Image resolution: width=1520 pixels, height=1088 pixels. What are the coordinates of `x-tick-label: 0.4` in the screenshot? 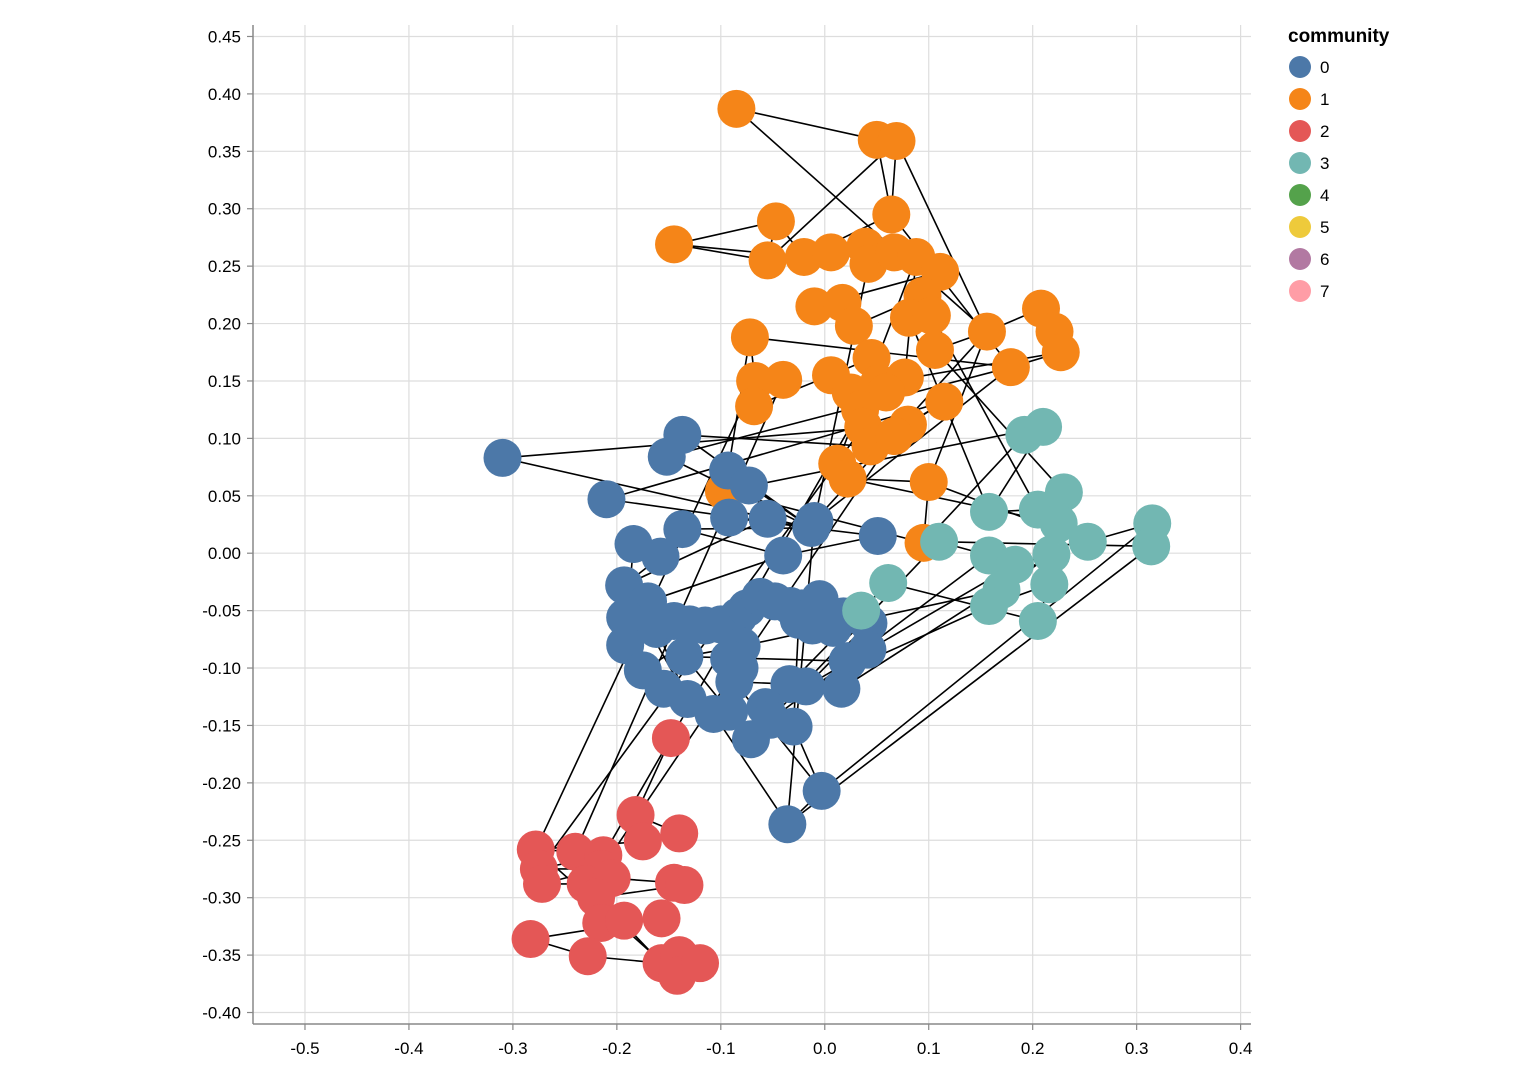 It's located at (1241, 1048).